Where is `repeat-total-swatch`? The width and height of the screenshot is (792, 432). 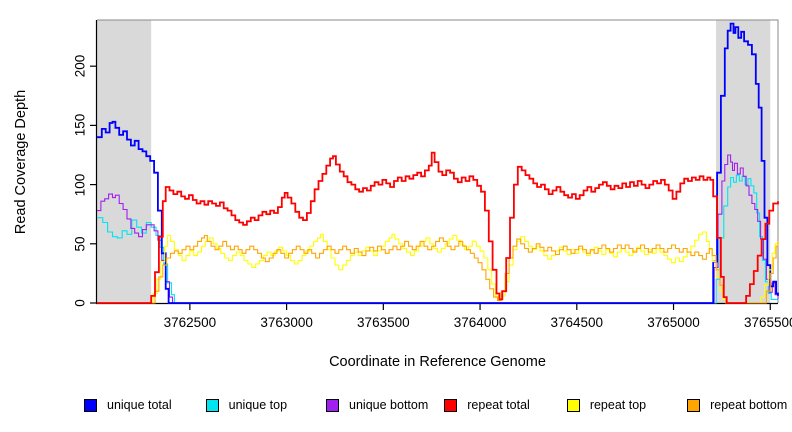 repeat-total-swatch is located at coordinates (451, 405).